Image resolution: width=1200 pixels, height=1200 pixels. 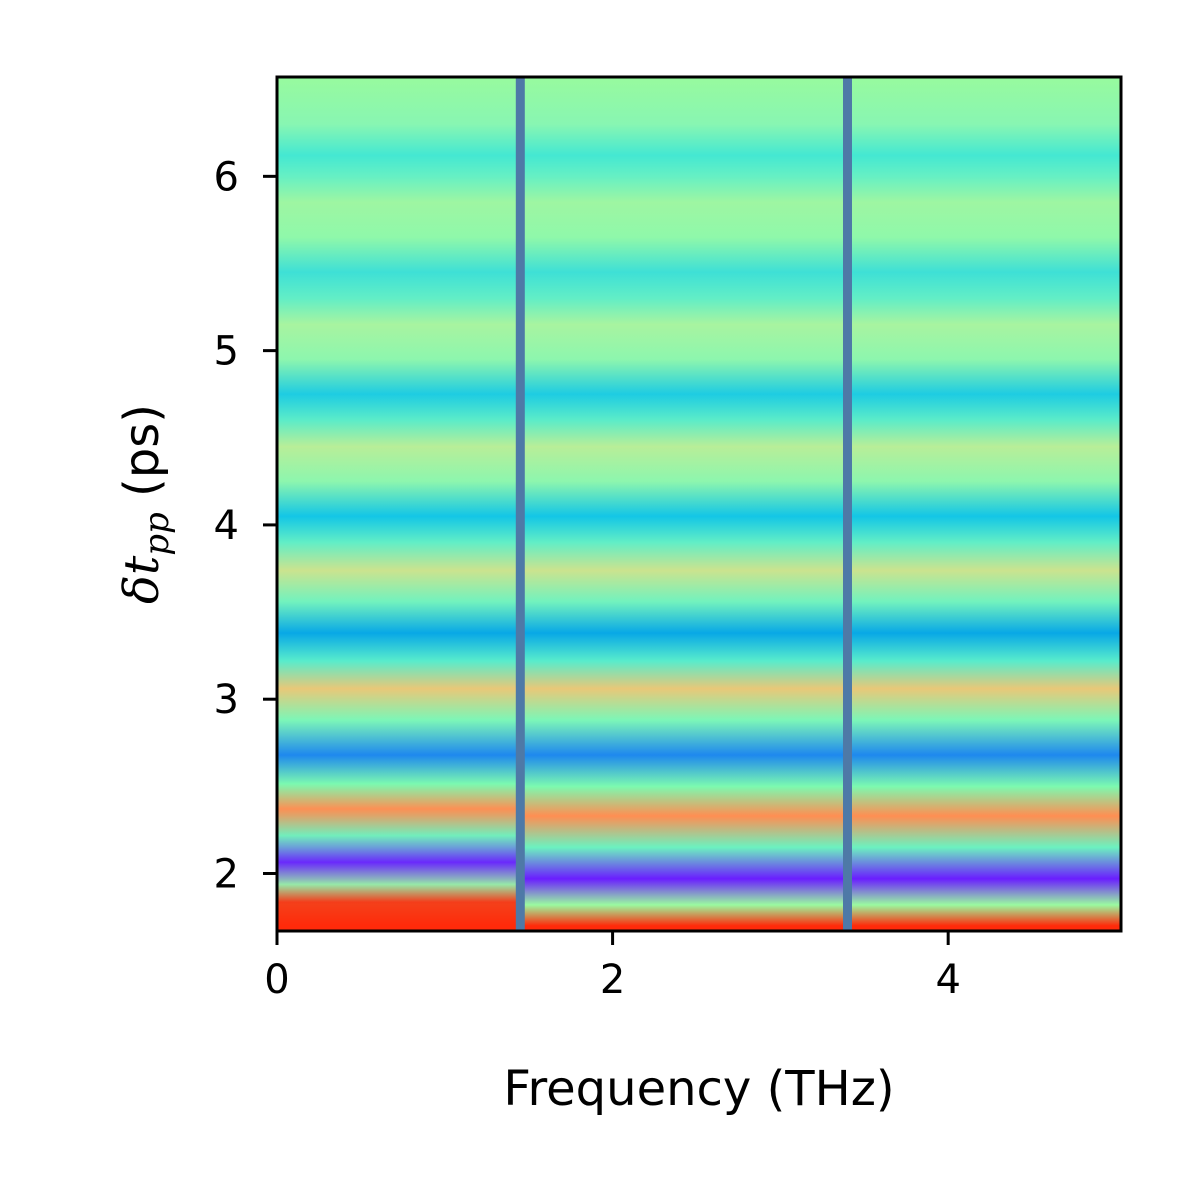 What do you see at coordinates (399, 504) in the screenshot?
I see `heatmap-low-frequency-region` at bounding box center [399, 504].